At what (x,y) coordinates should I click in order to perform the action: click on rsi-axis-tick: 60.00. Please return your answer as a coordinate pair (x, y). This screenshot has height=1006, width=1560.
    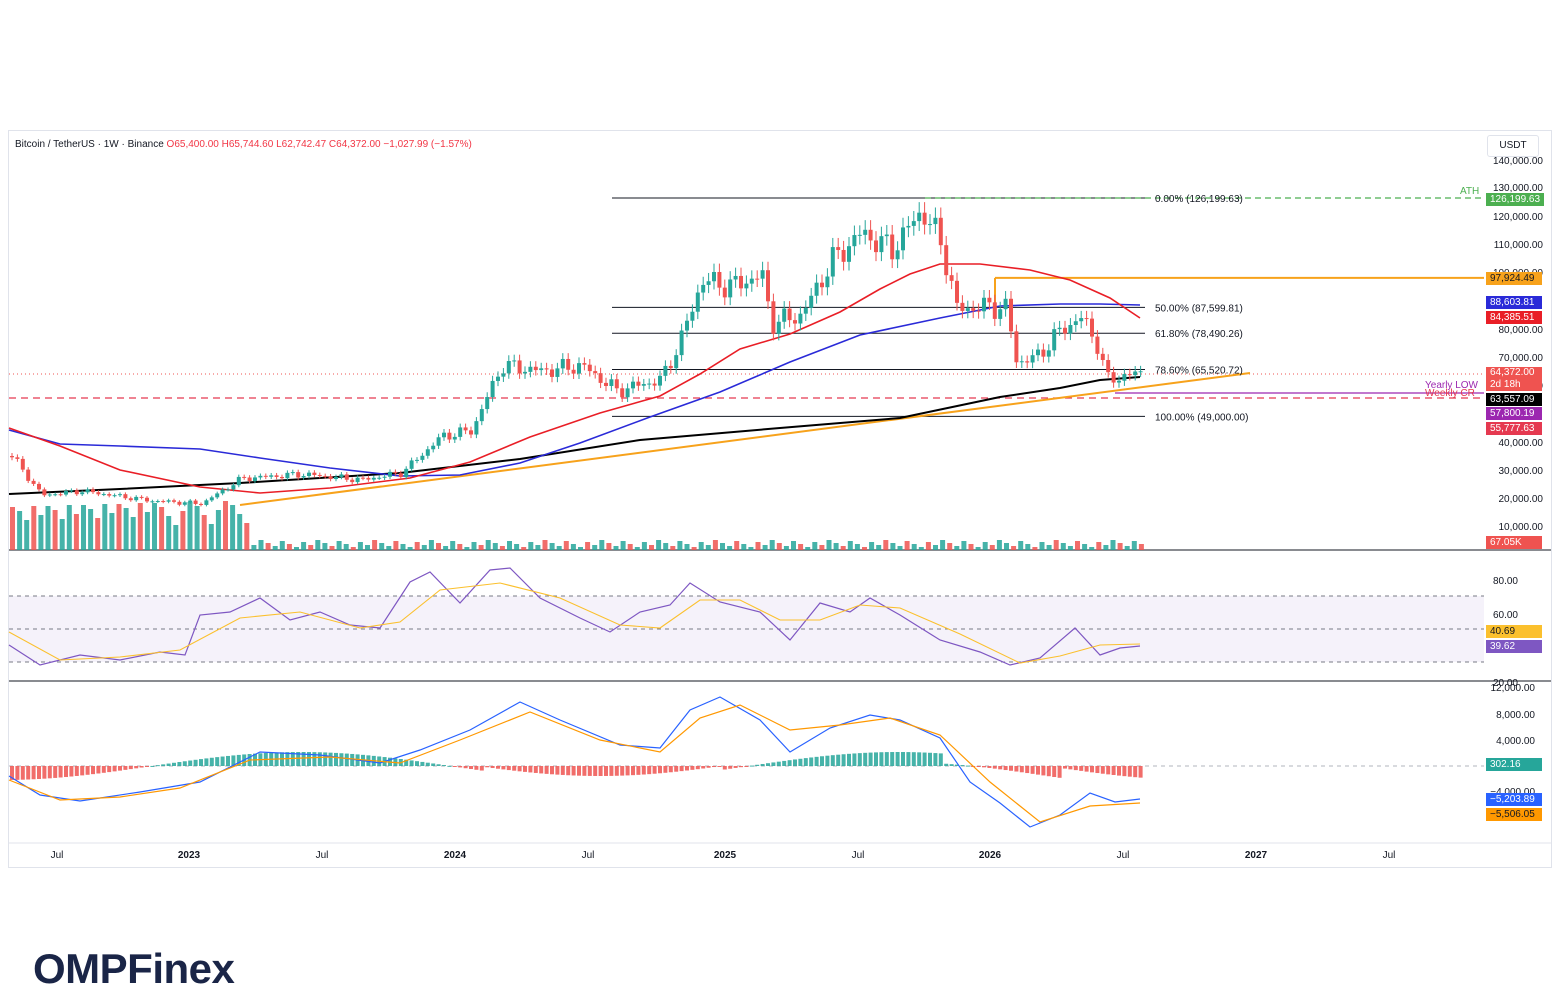
    Looking at the image, I should click on (1505, 615).